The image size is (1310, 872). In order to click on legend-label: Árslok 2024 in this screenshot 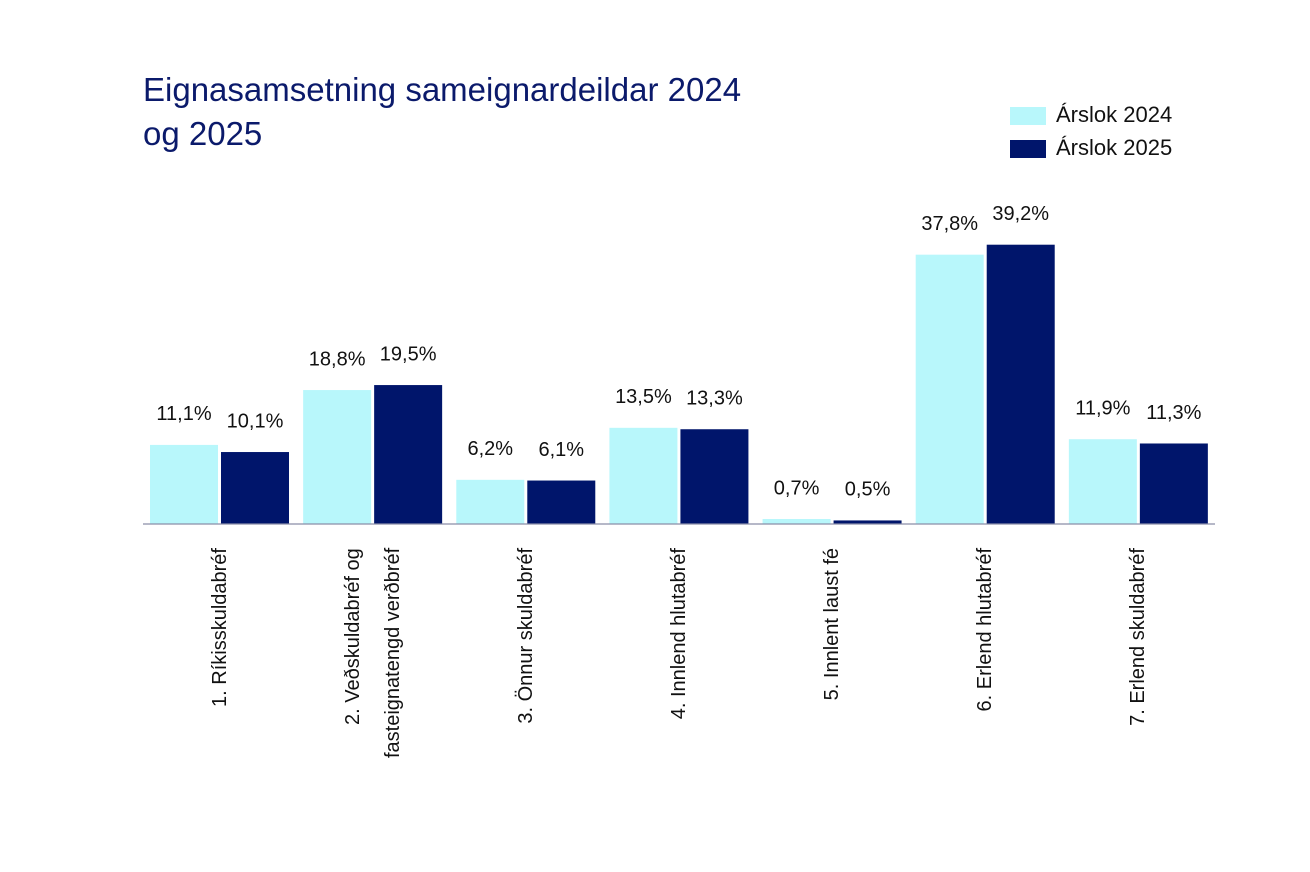, I will do `click(1114, 114)`.